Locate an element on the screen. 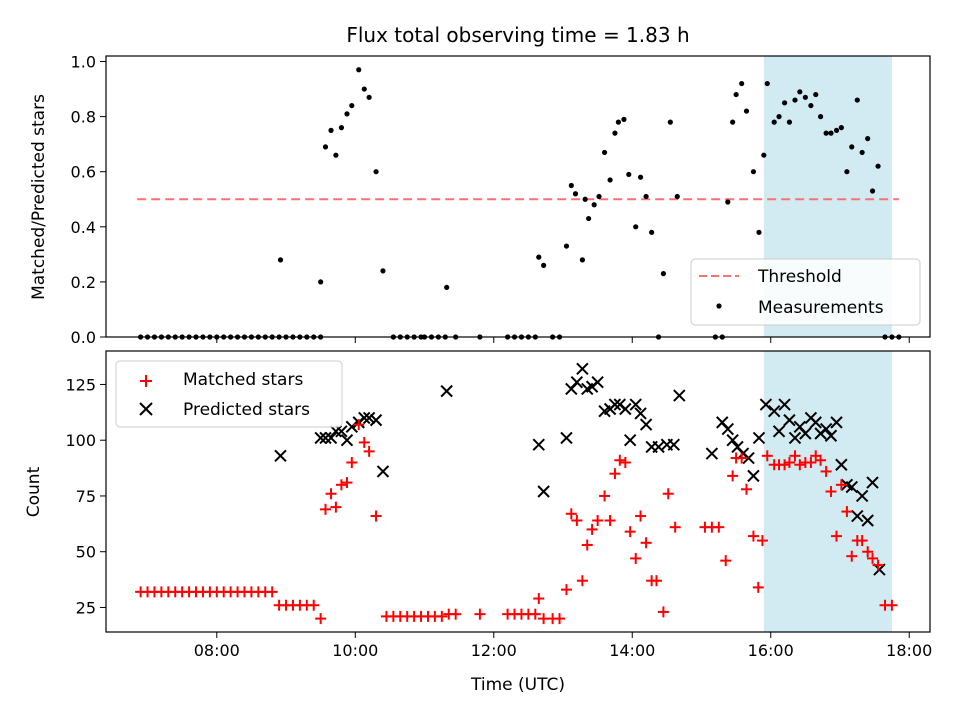  x-tick-label: 10:00 is located at coordinates (355, 650).